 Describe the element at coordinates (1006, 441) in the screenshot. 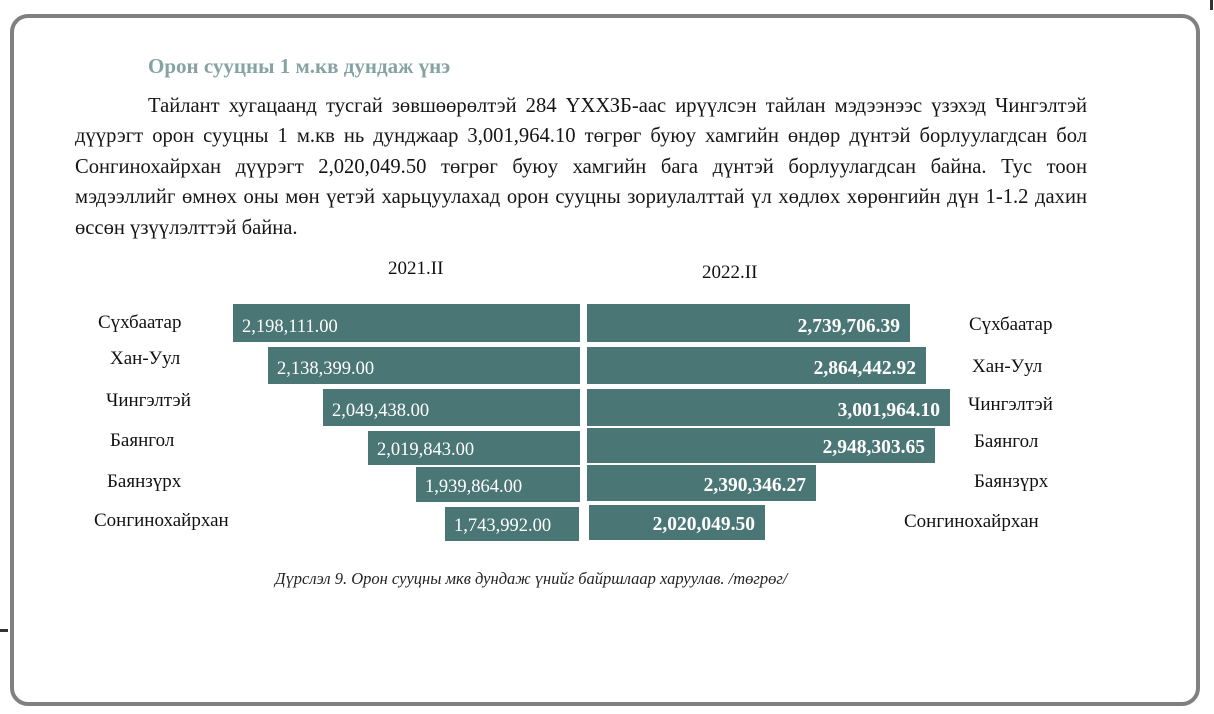

I see `right-category-label: Баянгол` at that location.